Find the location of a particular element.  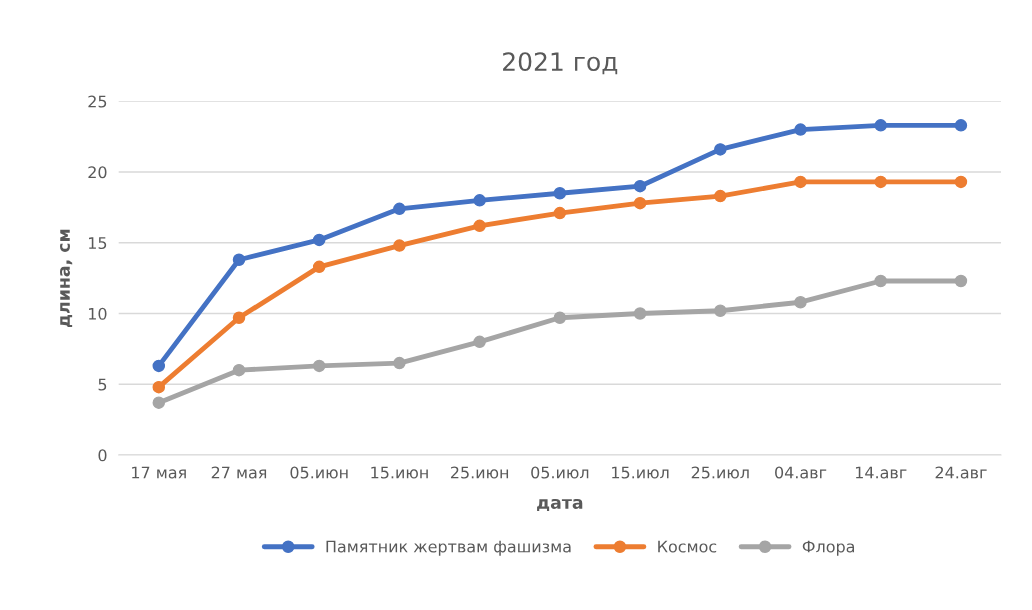

chart-title: 2021 год is located at coordinates (560, 63).